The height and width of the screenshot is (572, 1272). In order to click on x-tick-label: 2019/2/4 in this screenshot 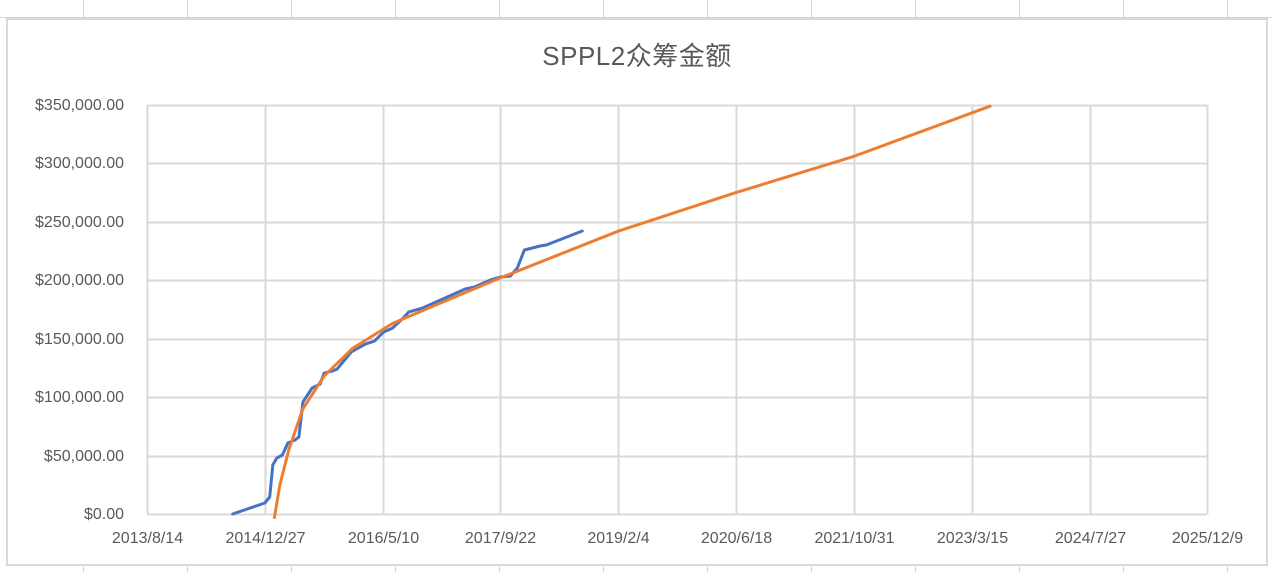, I will do `click(618, 538)`.